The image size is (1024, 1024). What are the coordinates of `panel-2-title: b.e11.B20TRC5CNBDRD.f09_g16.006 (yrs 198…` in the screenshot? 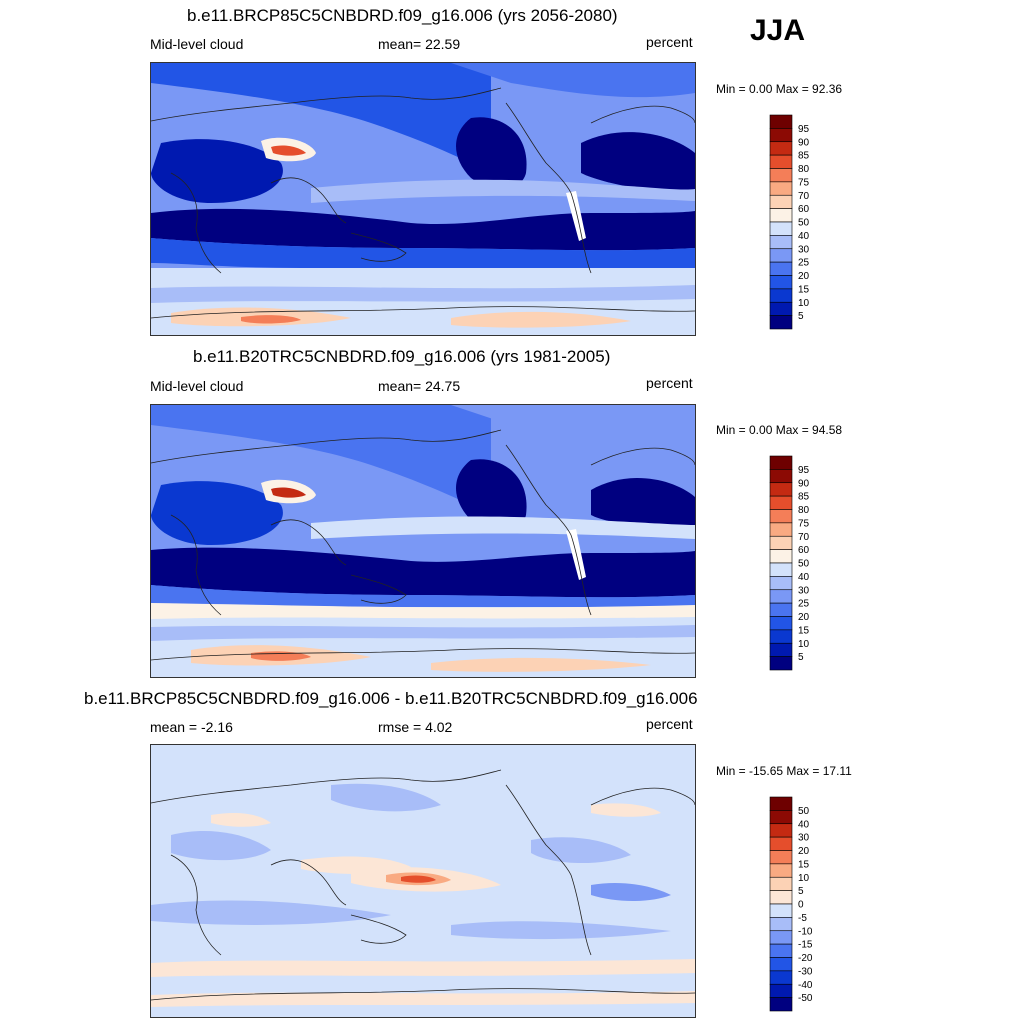 It's located at (402, 356).